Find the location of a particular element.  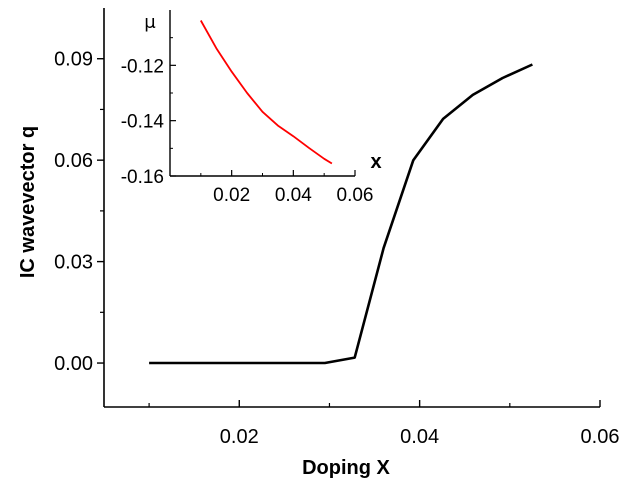

inset-y-axis-title: μ is located at coordinates (150, 22).